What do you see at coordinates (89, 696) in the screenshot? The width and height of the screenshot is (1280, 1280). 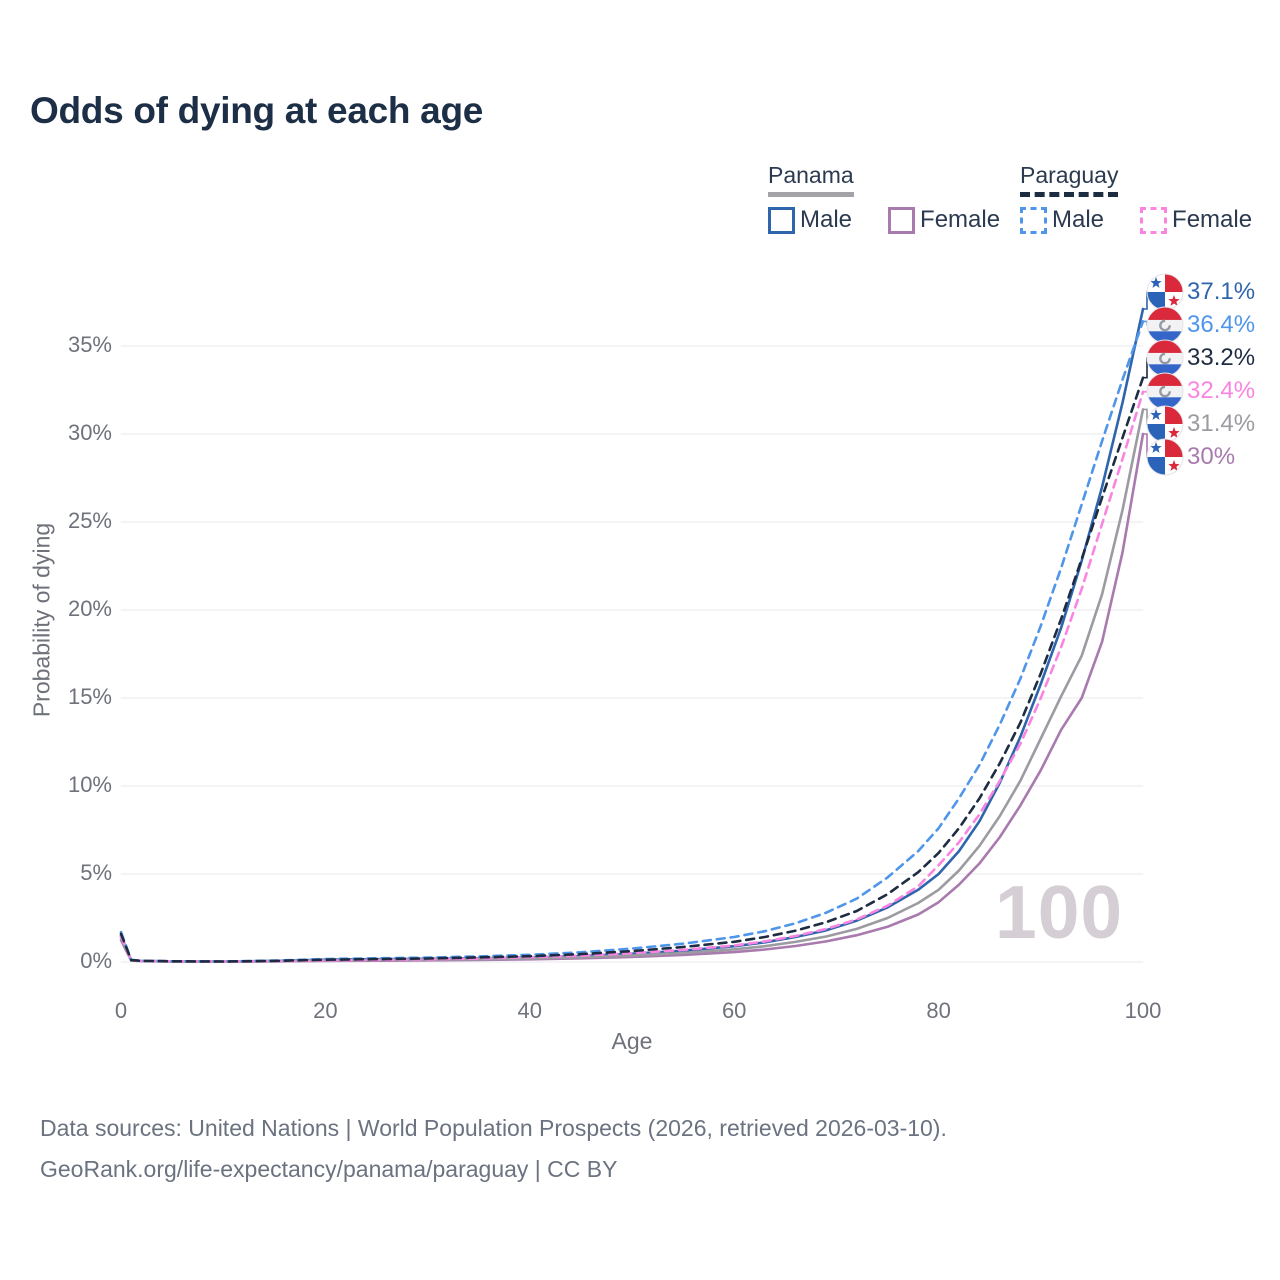 I see `y-tick-label: 15%` at bounding box center [89, 696].